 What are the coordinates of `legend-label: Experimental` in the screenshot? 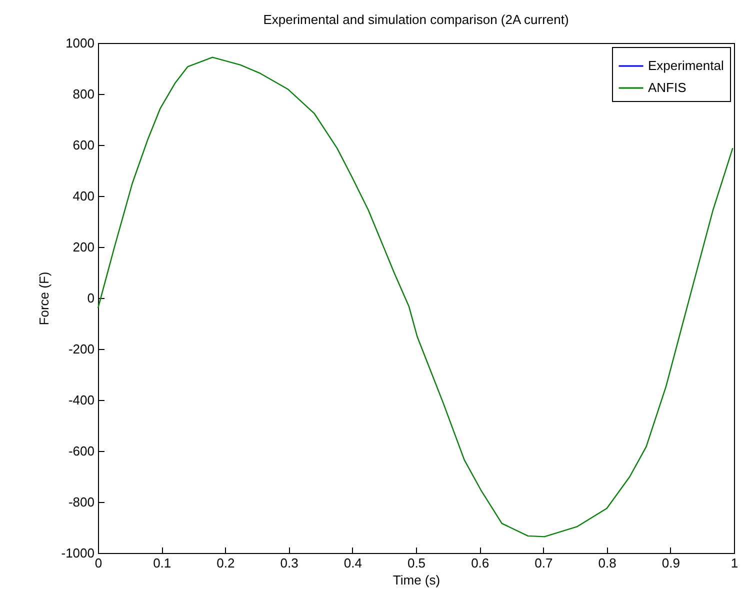 It's located at (686, 65).